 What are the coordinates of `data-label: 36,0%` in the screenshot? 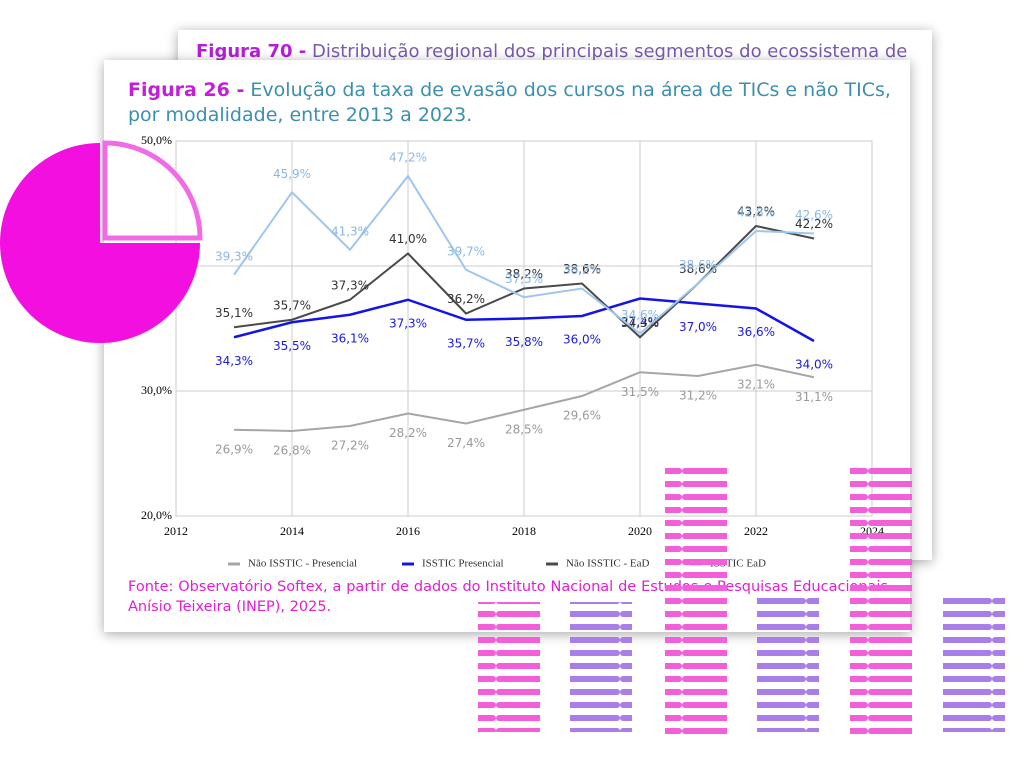 It's located at (582, 340).